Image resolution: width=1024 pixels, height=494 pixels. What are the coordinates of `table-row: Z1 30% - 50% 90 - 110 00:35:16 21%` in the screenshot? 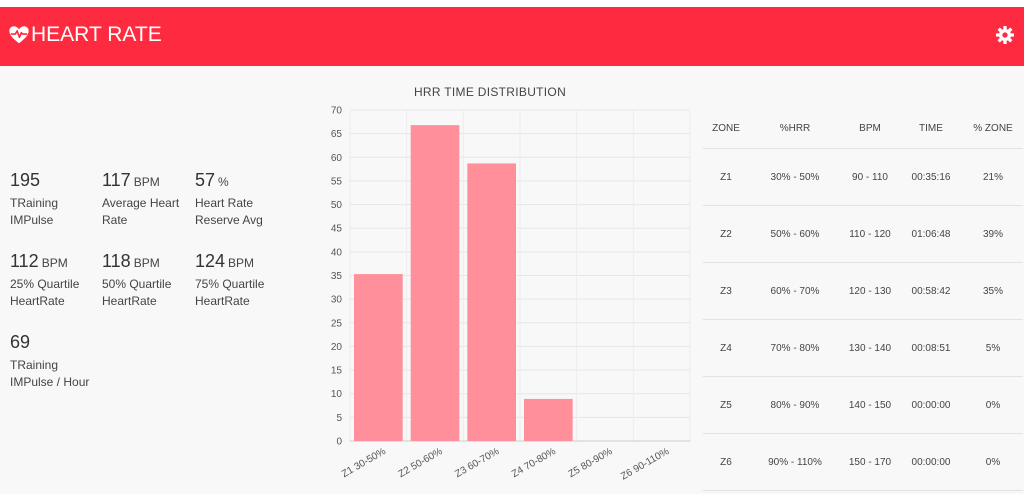 It's located at (863, 177).